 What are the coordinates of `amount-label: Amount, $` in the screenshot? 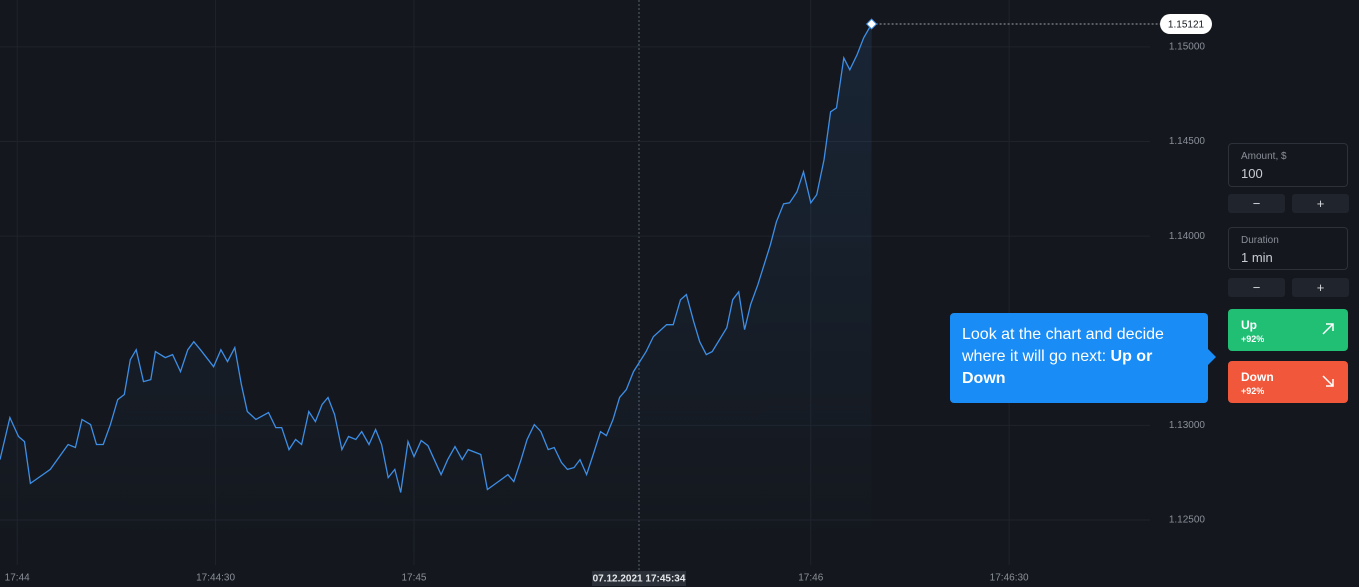 It's located at (1264, 156).